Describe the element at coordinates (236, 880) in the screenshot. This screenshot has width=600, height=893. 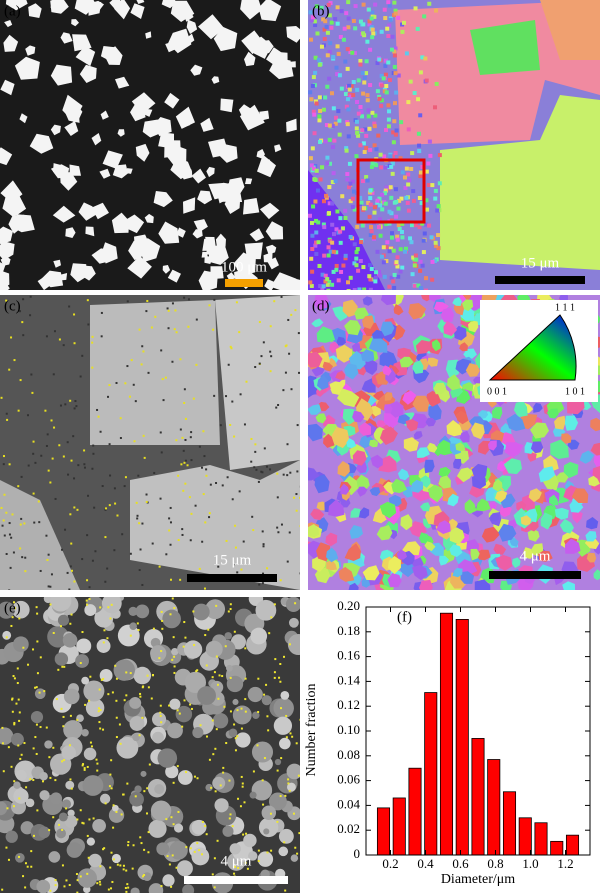
I see `scale-bar` at that location.